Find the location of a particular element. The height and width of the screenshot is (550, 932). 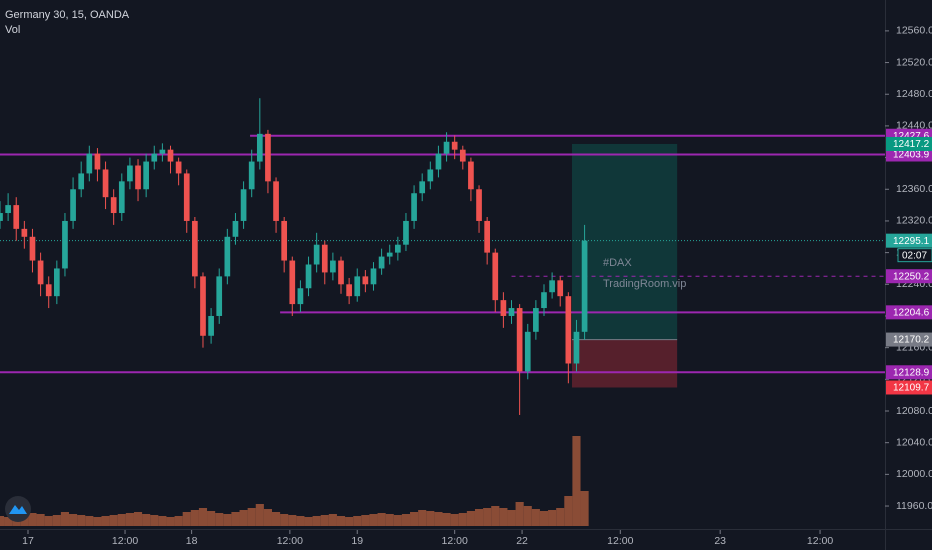

entry-label: 12170.2 is located at coordinates (911, 340).